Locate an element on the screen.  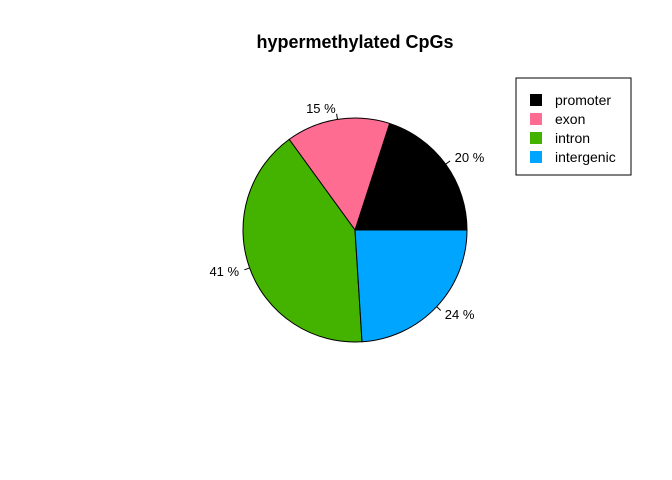
pie-tick-intergenic is located at coordinates (439, 308).